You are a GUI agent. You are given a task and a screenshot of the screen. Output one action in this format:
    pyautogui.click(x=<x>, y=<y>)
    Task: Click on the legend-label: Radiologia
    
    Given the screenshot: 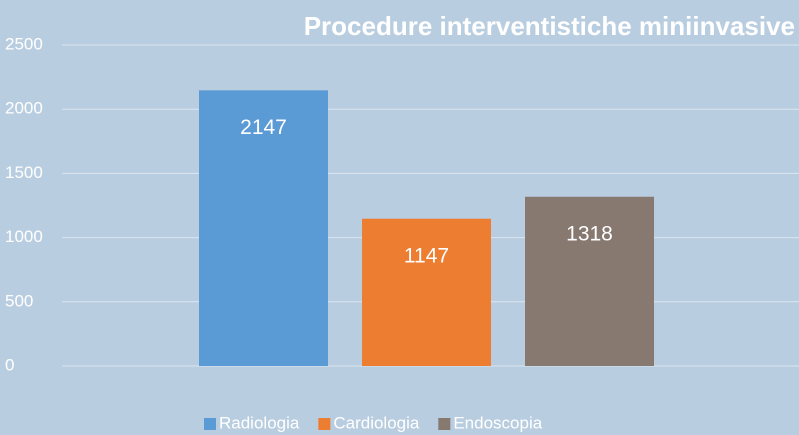 What is the action you would take?
    pyautogui.click(x=259, y=422)
    